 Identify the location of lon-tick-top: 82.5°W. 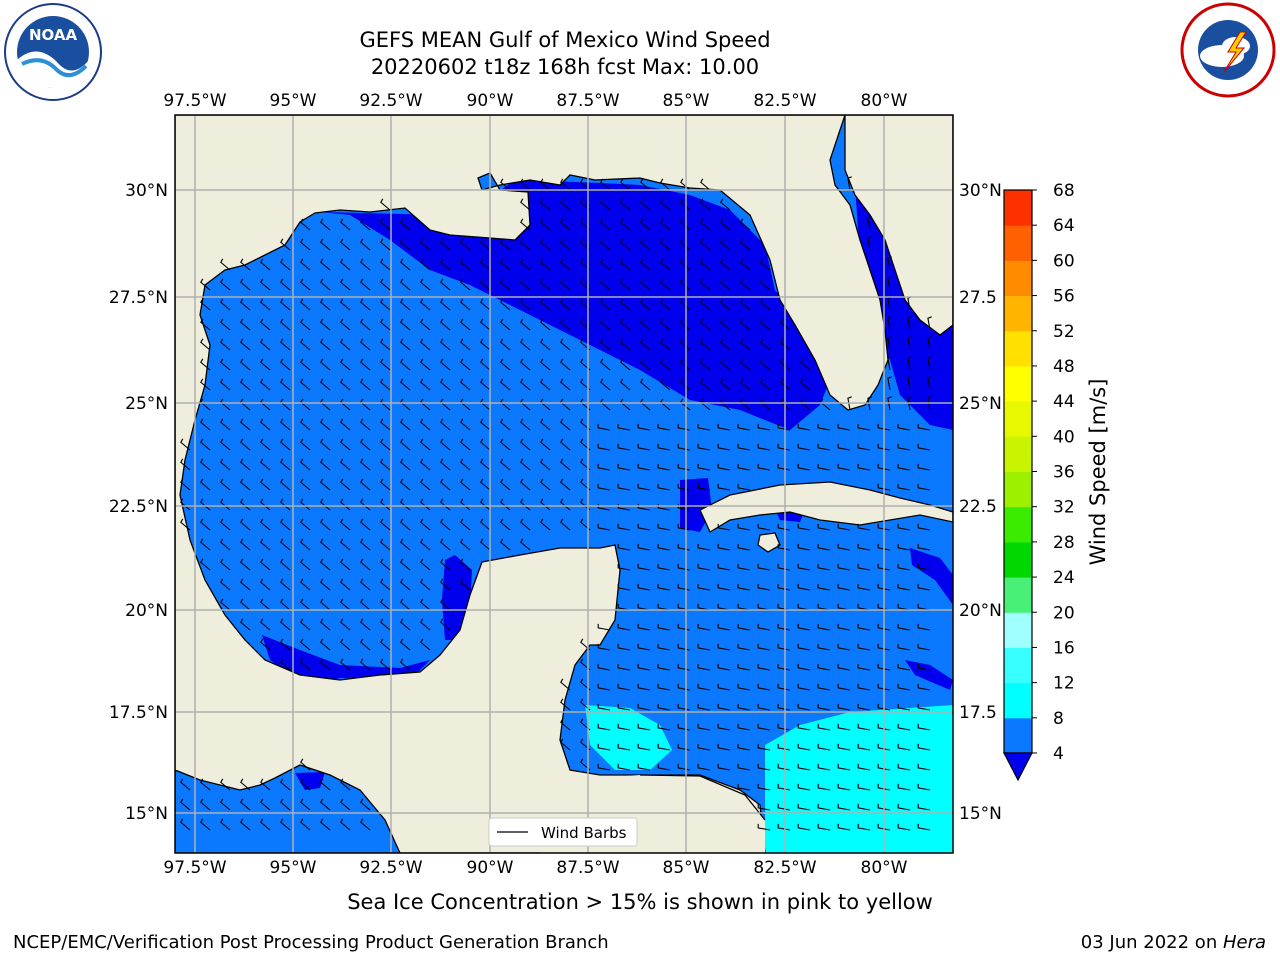
(784, 101).